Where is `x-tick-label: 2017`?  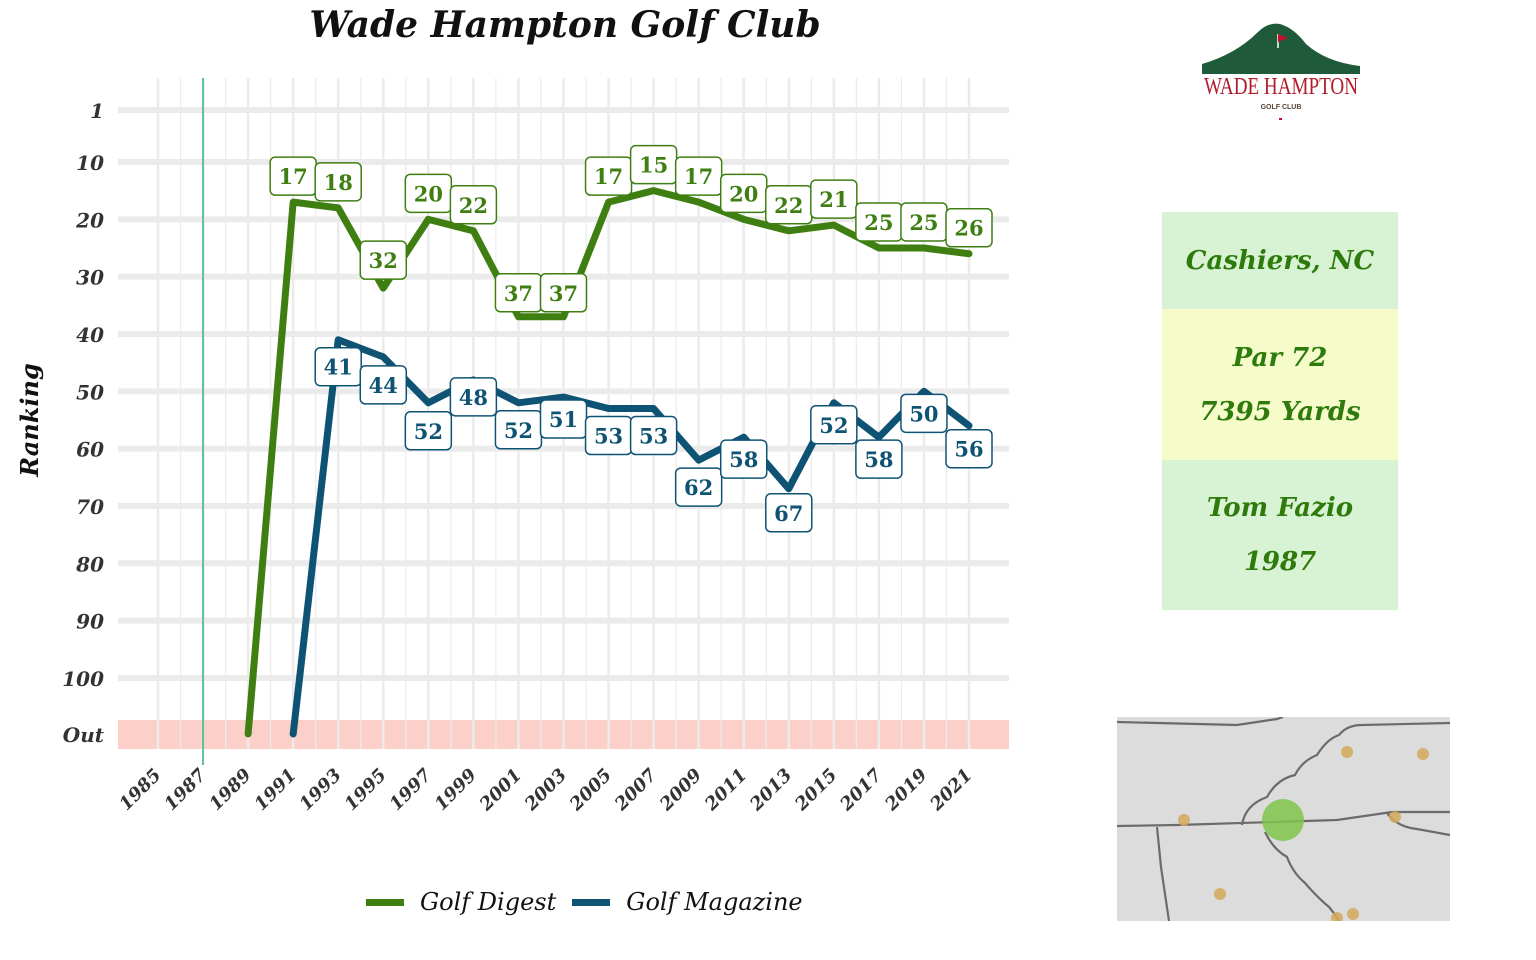 x-tick-label: 2017 is located at coordinates (860, 789).